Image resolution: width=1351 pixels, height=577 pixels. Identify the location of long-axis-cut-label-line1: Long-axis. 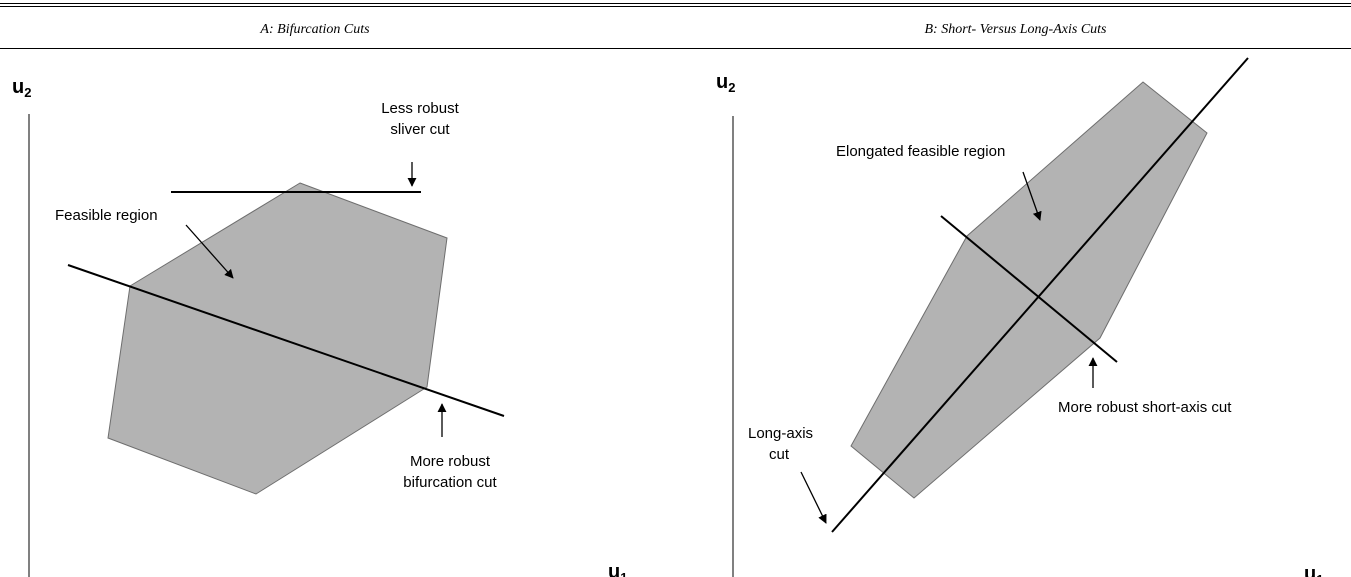
(780, 433).